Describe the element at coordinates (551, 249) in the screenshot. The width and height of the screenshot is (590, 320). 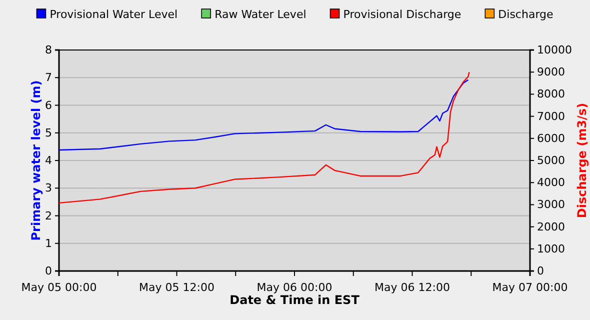
I see `y2-tick-label: 1000` at that location.